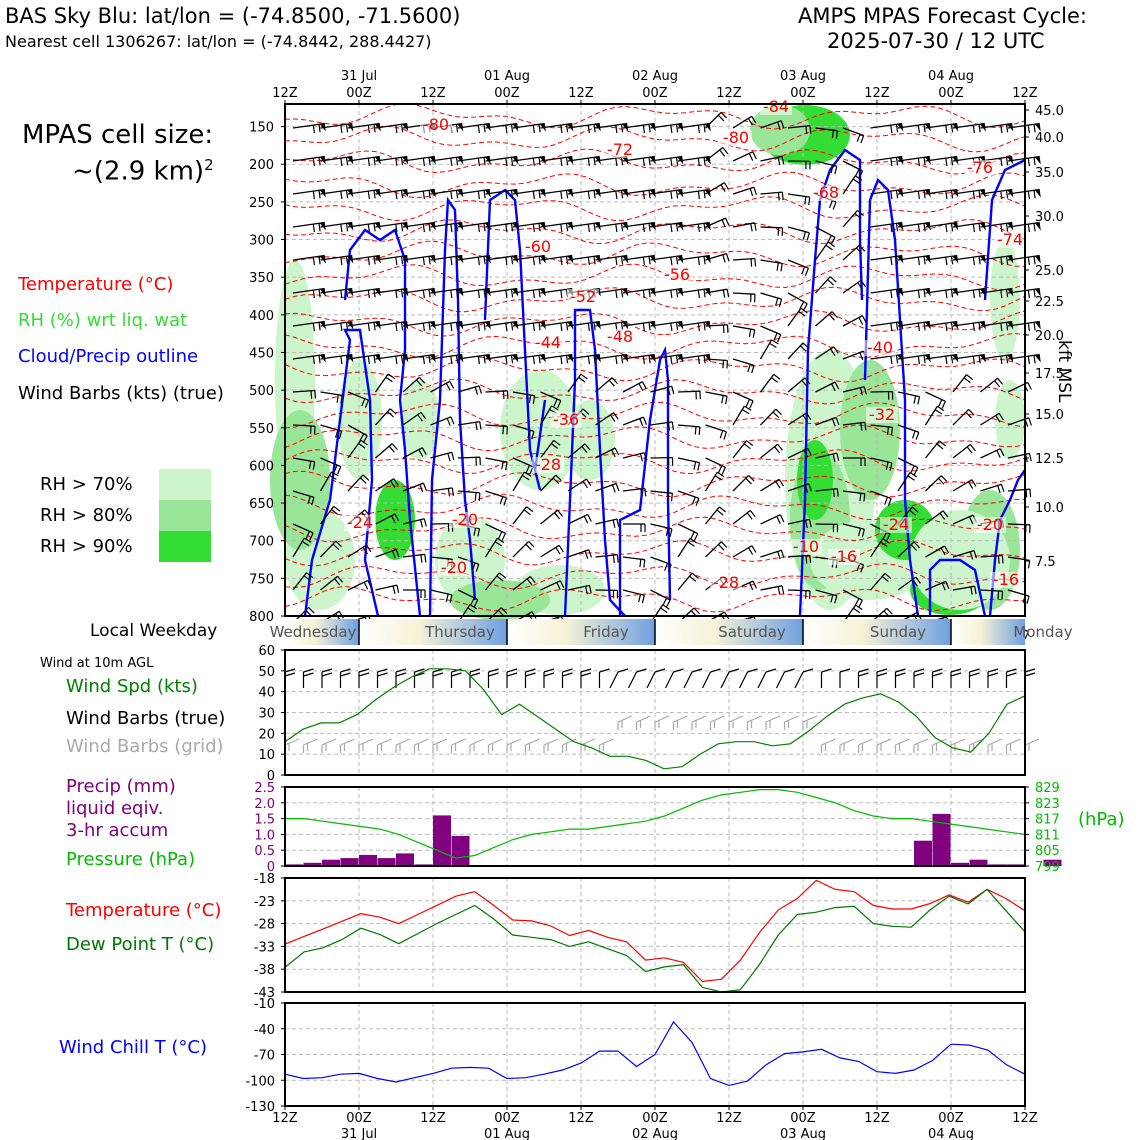 This screenshot has height=1140, width=1140. What do you see at coordinates (436, 124) in the screenshot?
I see `temperature-label: -80` at bounding box center [436, 124].